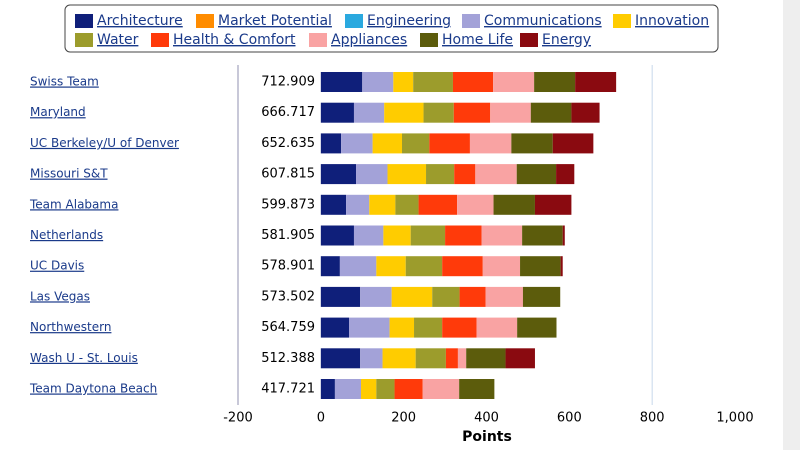 The width and height of the screenshot is (800, 450). I want to click on legend-label: Architecture, so click(140, 21).